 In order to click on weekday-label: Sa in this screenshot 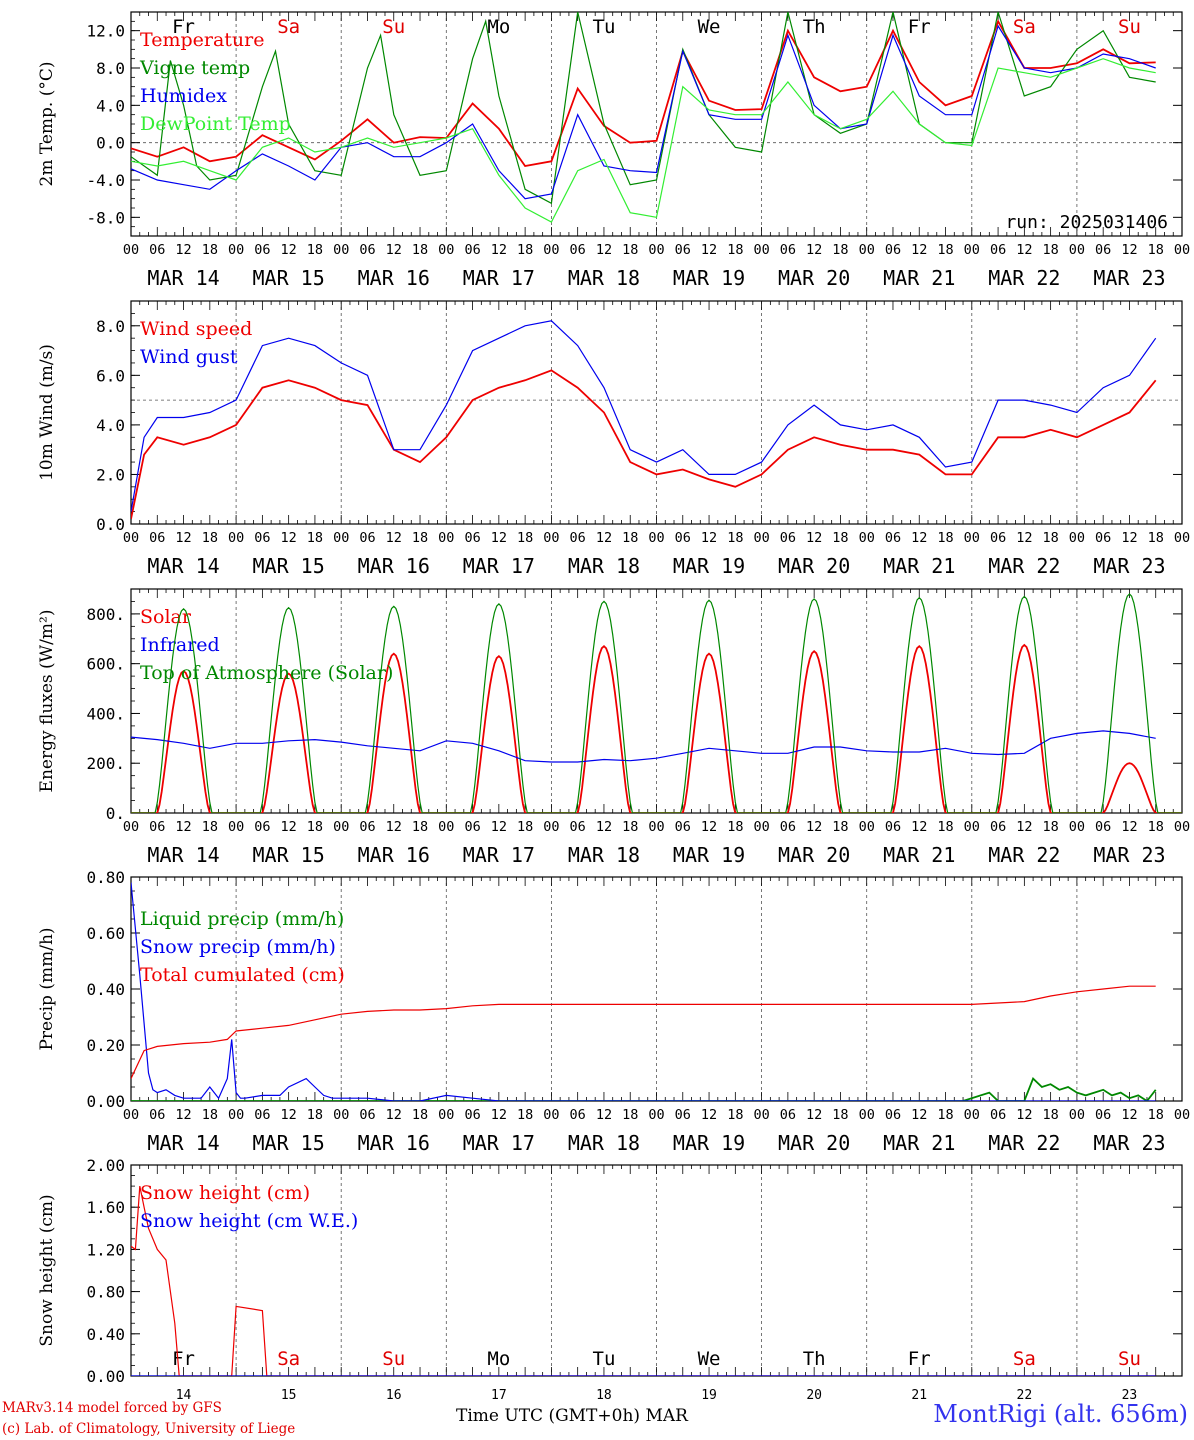, I will do `click(288, 27)`.